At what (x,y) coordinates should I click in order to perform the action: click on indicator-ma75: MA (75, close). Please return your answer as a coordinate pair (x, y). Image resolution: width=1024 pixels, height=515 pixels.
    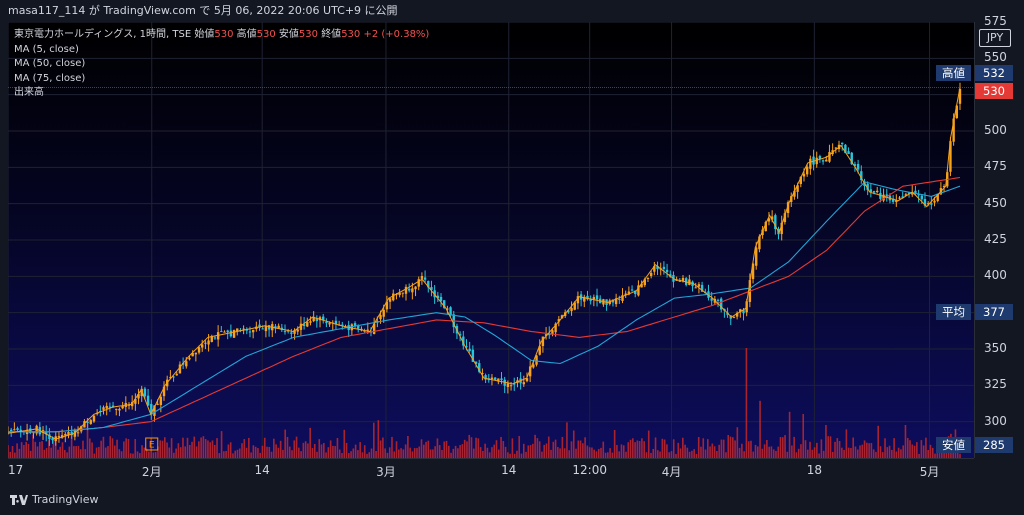
    Looking at the image, I should click on (50, 78).